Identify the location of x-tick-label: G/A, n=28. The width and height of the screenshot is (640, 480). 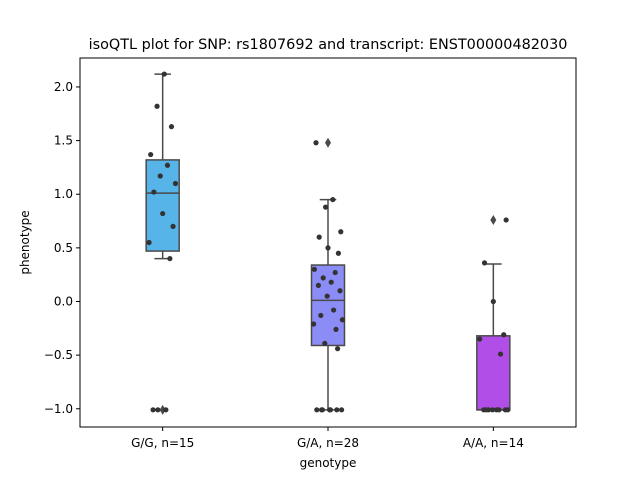
(328, 443).